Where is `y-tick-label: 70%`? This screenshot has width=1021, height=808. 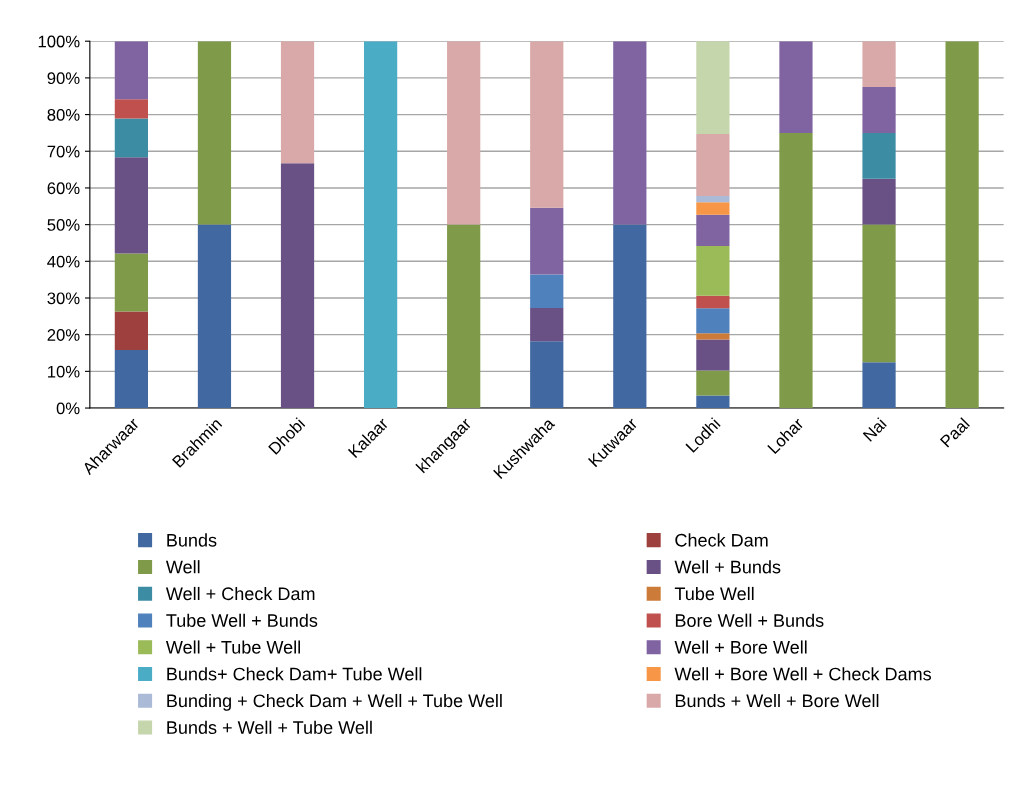
y-tick-label: 70% is located at coordinates (63, 151).